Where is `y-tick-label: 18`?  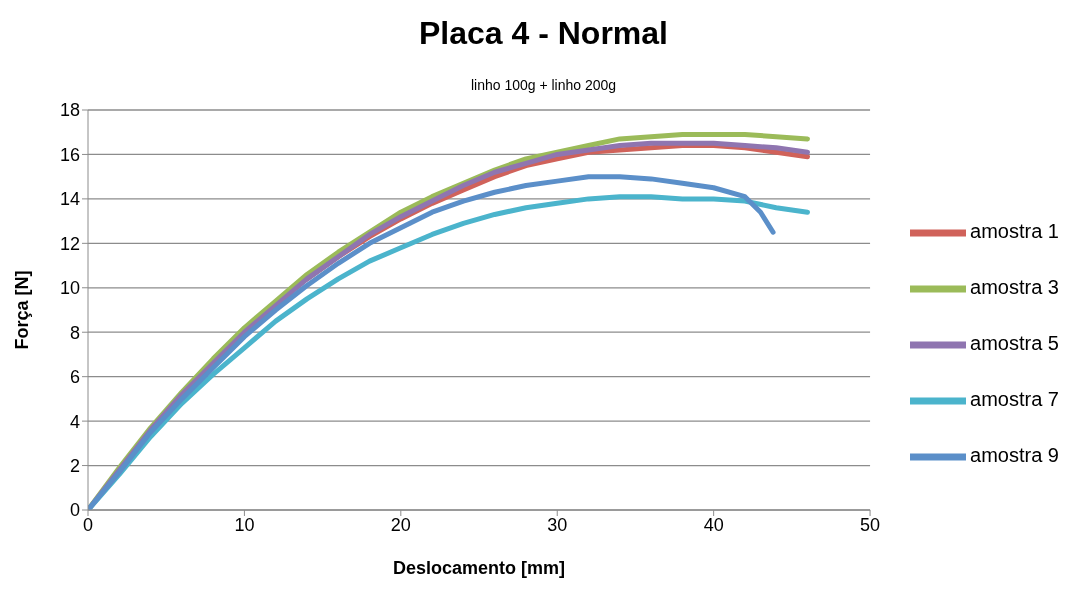
y-tick-label: 18 is located at coordinates (69, 110).